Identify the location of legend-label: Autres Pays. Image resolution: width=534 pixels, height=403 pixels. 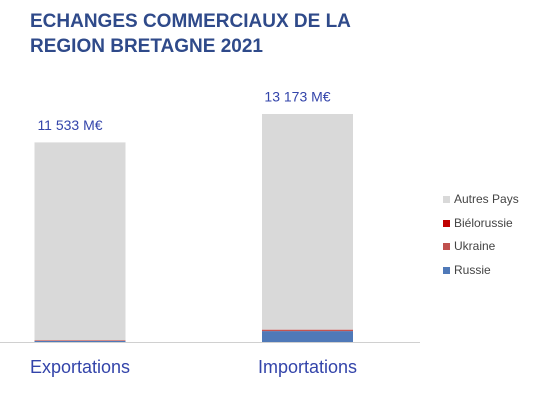
(486, 199).